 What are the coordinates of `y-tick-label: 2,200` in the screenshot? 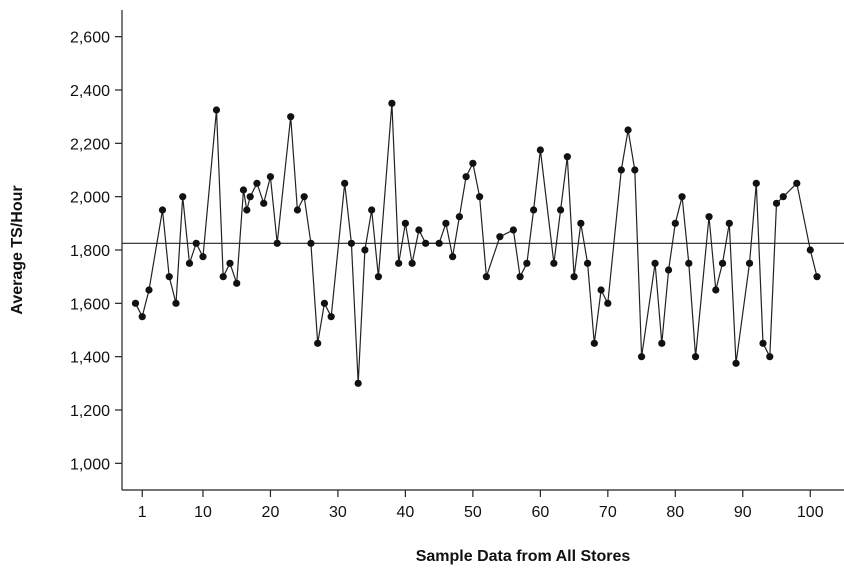 It's located at (90, 144).